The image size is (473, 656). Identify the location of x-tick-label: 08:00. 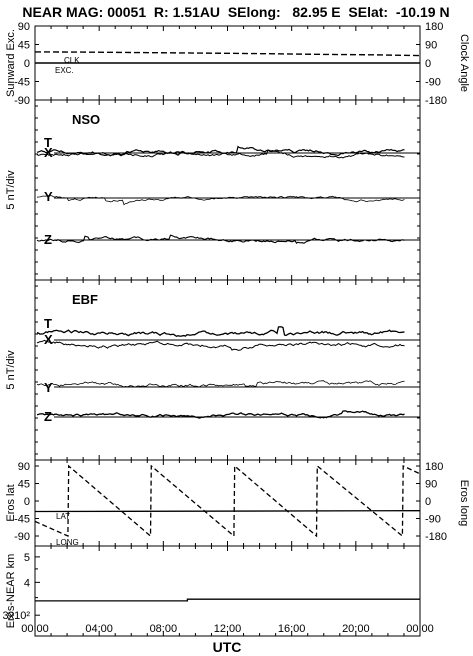
(164, 629).